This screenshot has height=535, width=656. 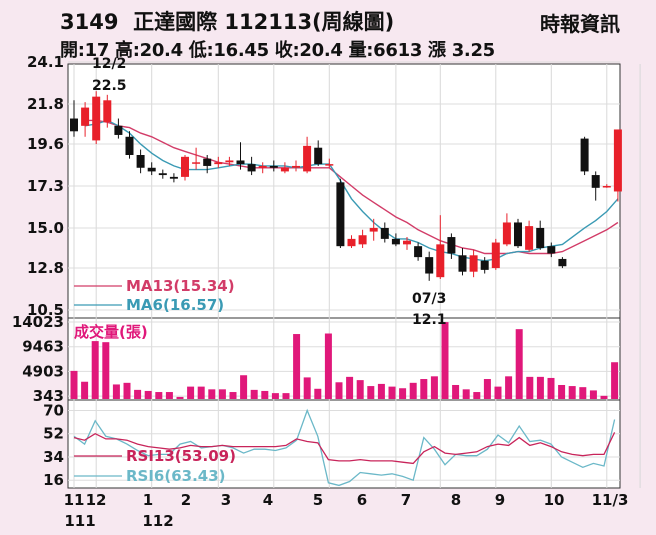 What do you see at coordinates (344, 360) in the screenshot?
I see `volume-bars` at bounding box center [344, 360].